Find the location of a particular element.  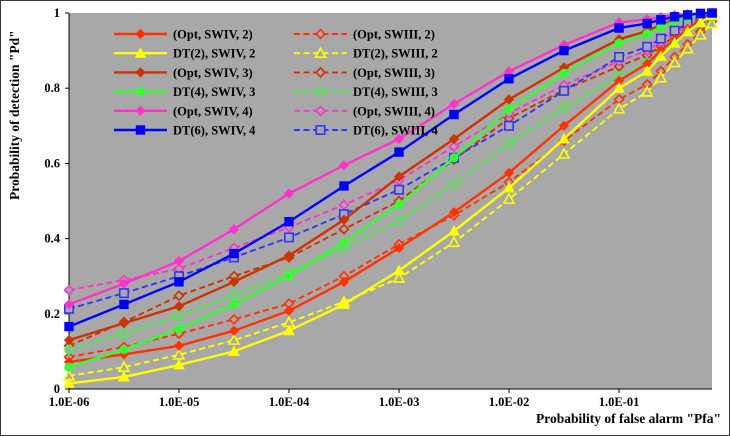

legend-item-dt2-swiv-2: DT(2), SWIV, 2 is located at coordinates (184, 54).